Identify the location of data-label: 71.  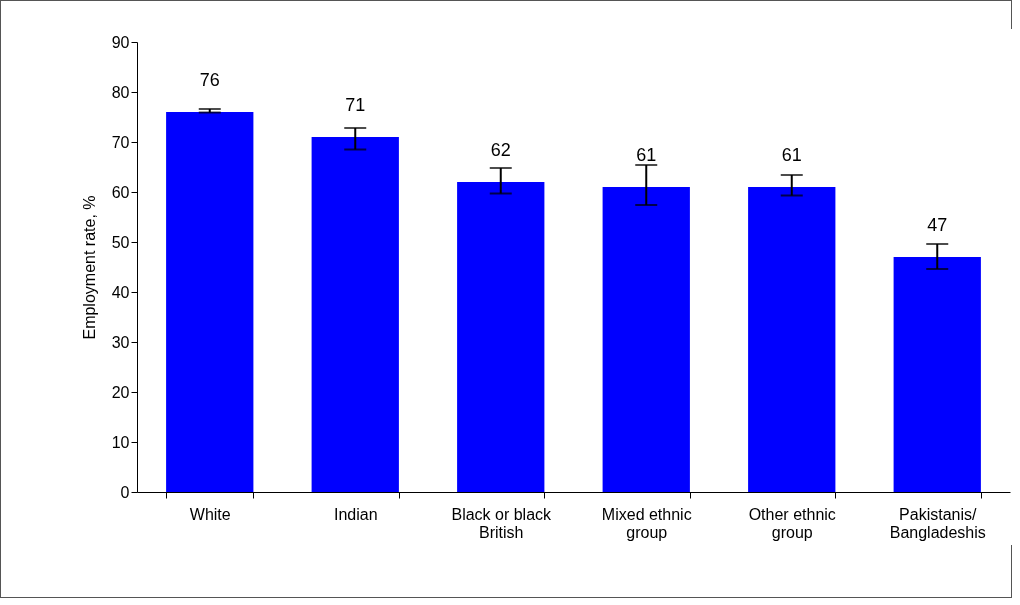
(355, 105).